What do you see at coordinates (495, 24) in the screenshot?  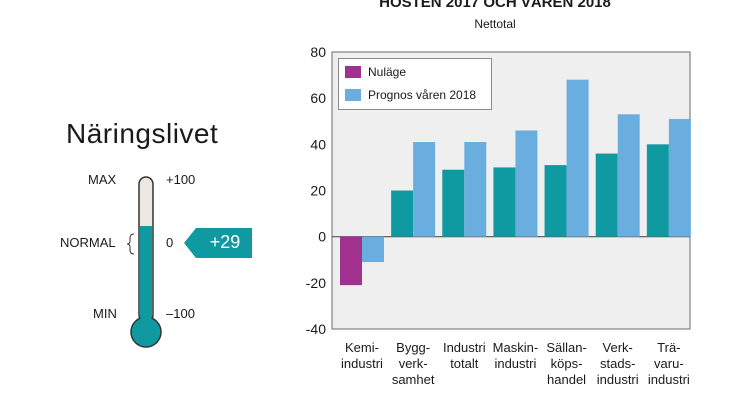 I see `chart-subtitle: Nettotal` at bounding box center [495, 24].